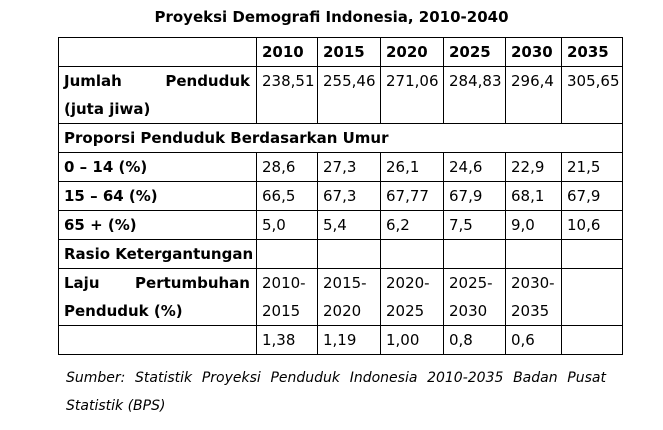  Describe the element at coordinates (412, 167) in the screenshot. I see `age-value: 26,1` at that location.